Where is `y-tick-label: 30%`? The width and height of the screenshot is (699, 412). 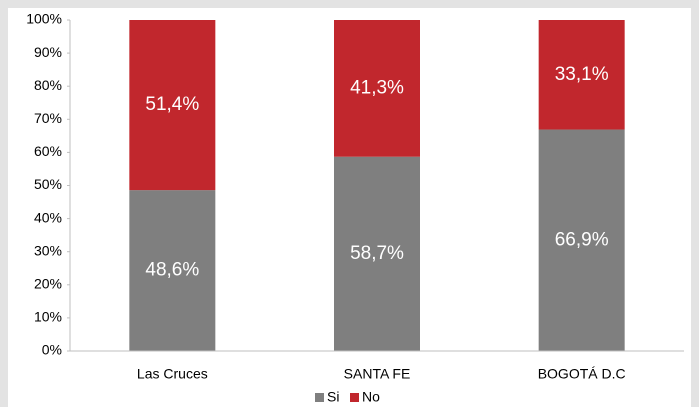 y-tick-label: 30% is located at coordinates (48, 250).